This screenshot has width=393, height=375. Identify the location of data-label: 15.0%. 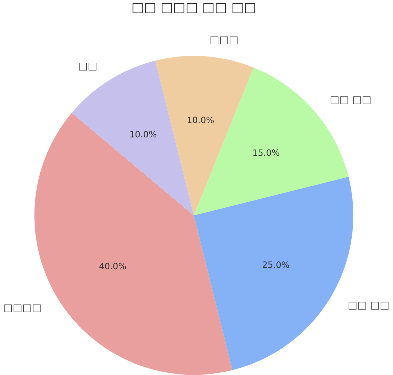
(267, 153).